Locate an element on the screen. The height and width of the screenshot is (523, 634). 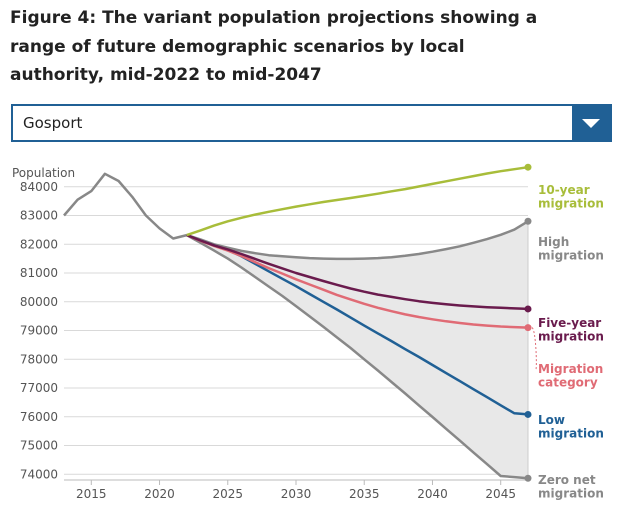
10-year-migration-label-line: migration is located at coordinates (571, 204).